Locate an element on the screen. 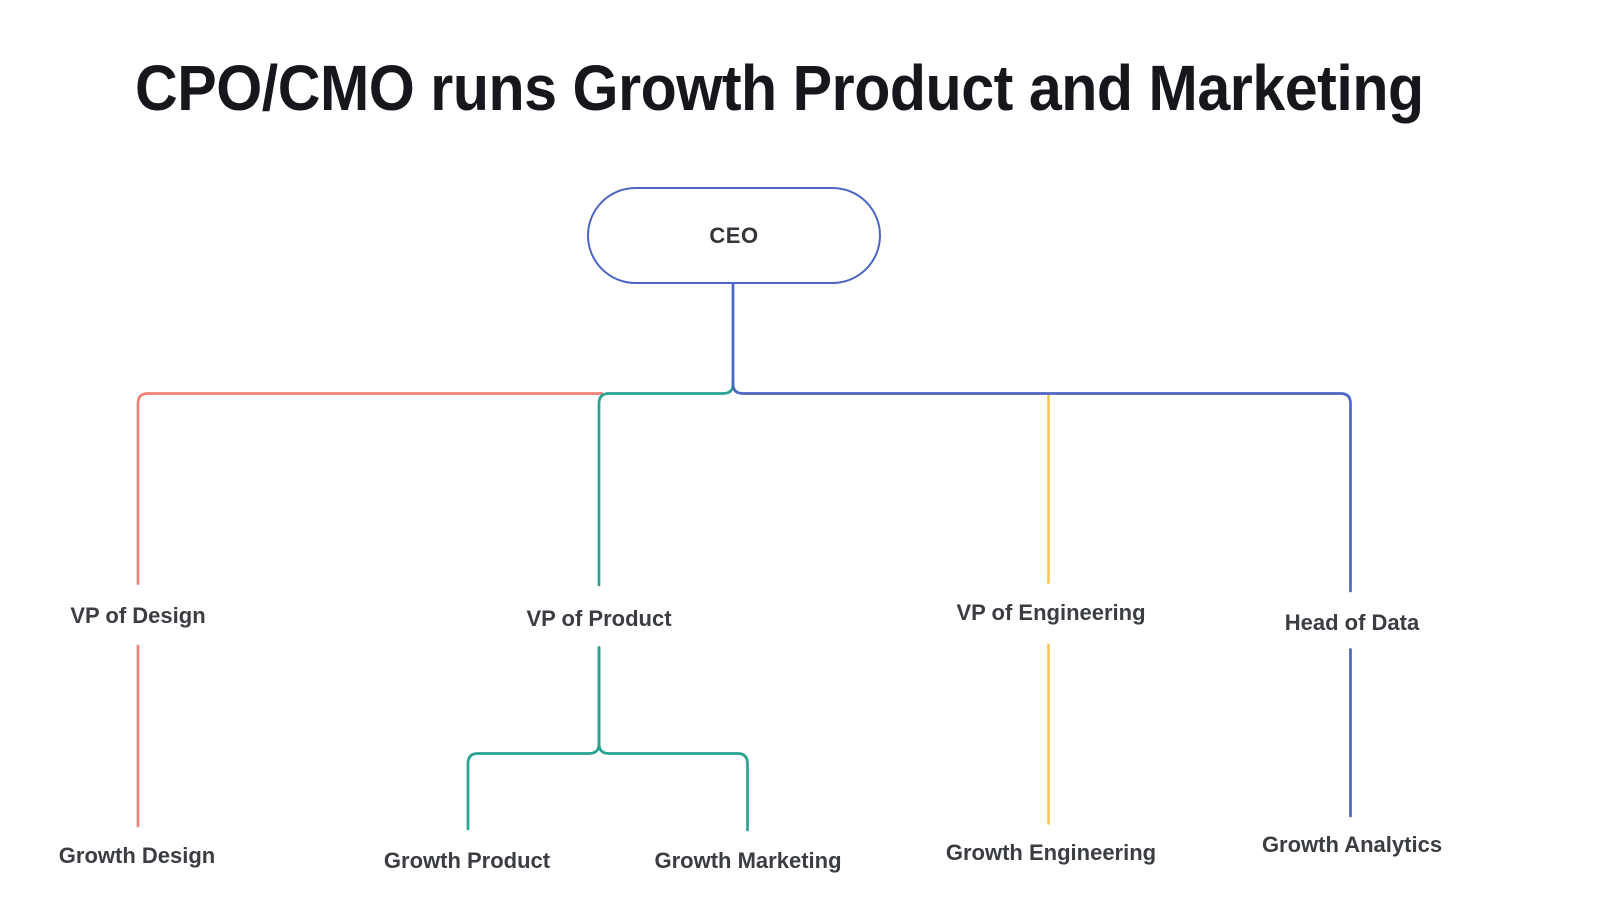 The image size is (1600, 910). node-vp-of-engineering: VP of Engineering is located at coordinates (1051, 612).